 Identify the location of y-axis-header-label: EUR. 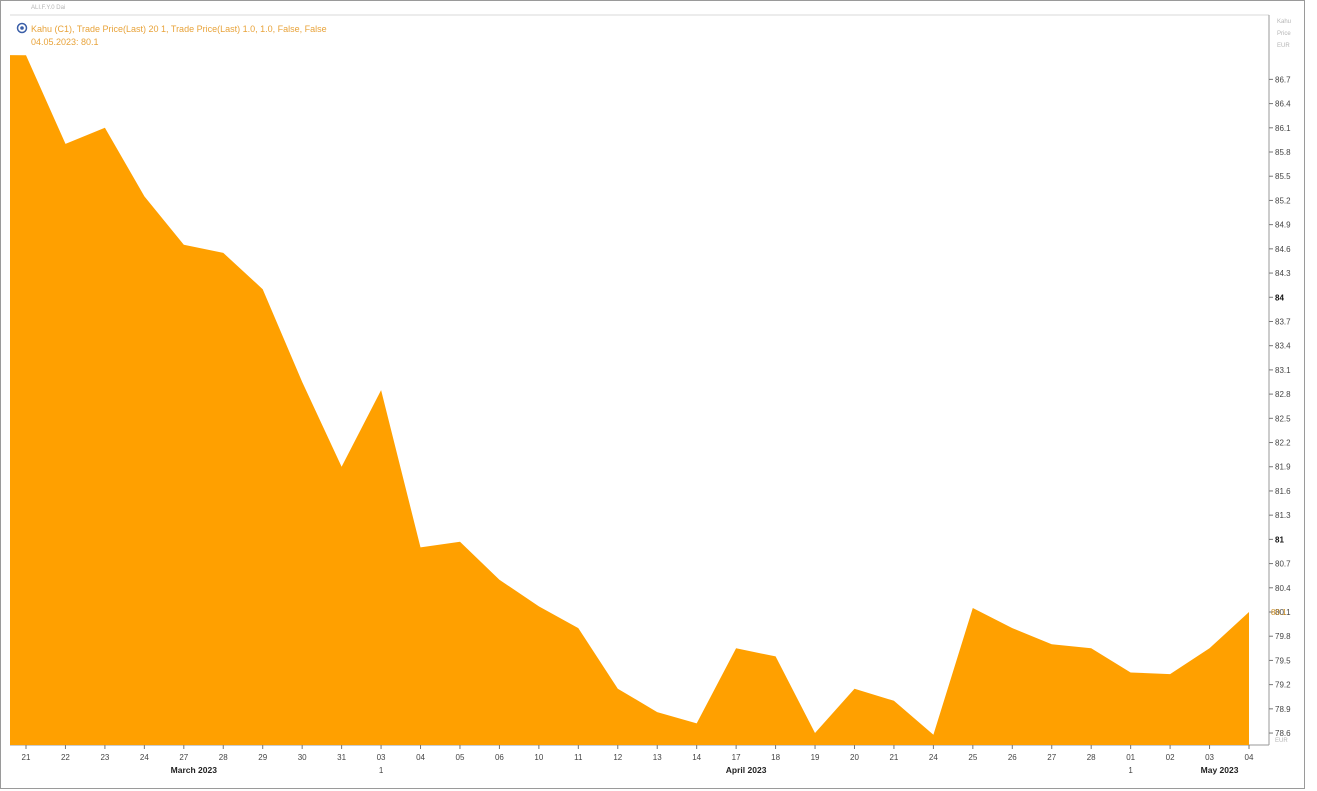
(1283, 46).